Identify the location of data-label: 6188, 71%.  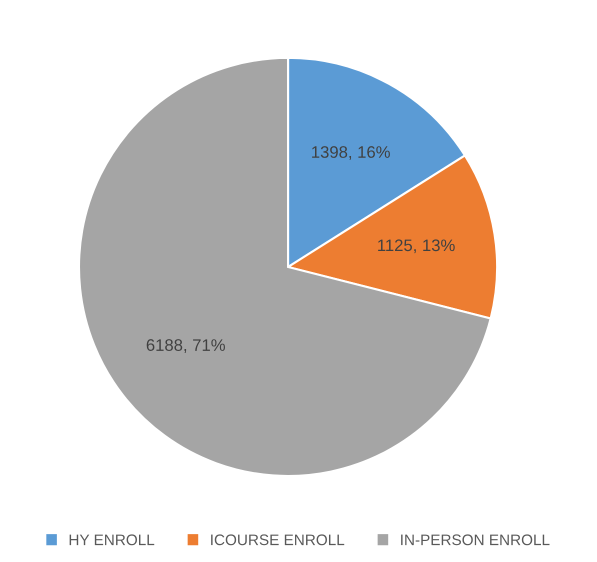
(185, 346).